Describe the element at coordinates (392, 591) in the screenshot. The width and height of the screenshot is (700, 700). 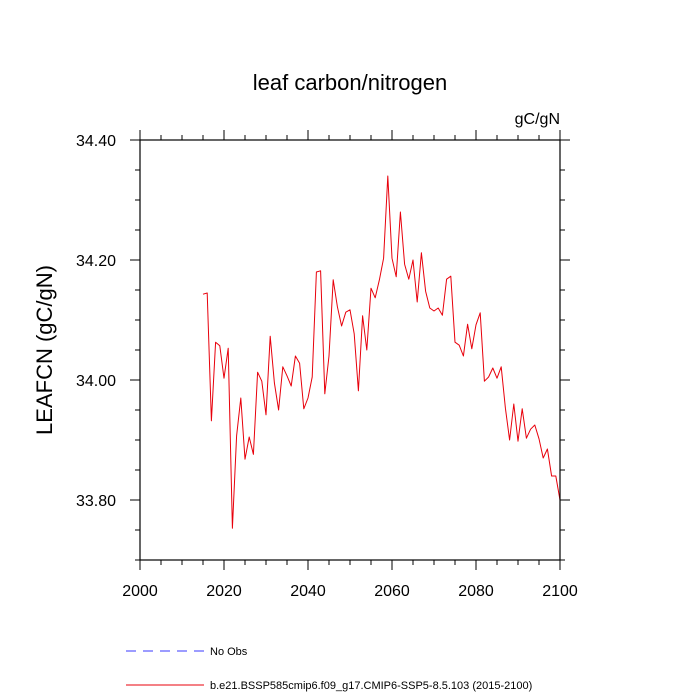
I see `x-tick-label: 2060` at that location.